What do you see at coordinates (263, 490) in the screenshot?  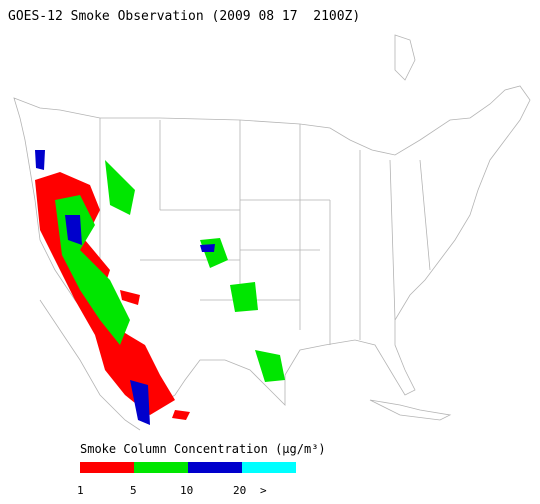 I see `colorbar-tick-label: >` at bounding box center [263, 490].